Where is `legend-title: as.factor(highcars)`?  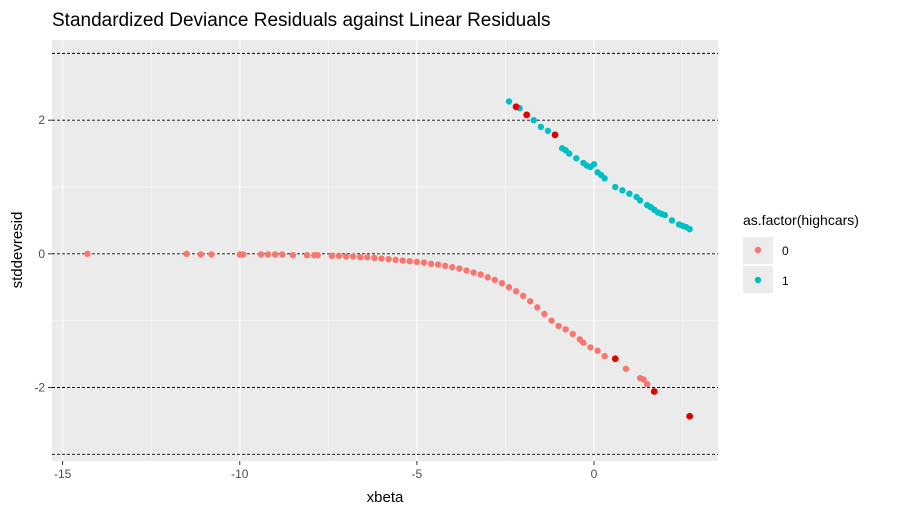
legend-title: as.factor(highcars) is located at coordinates (801, 220).